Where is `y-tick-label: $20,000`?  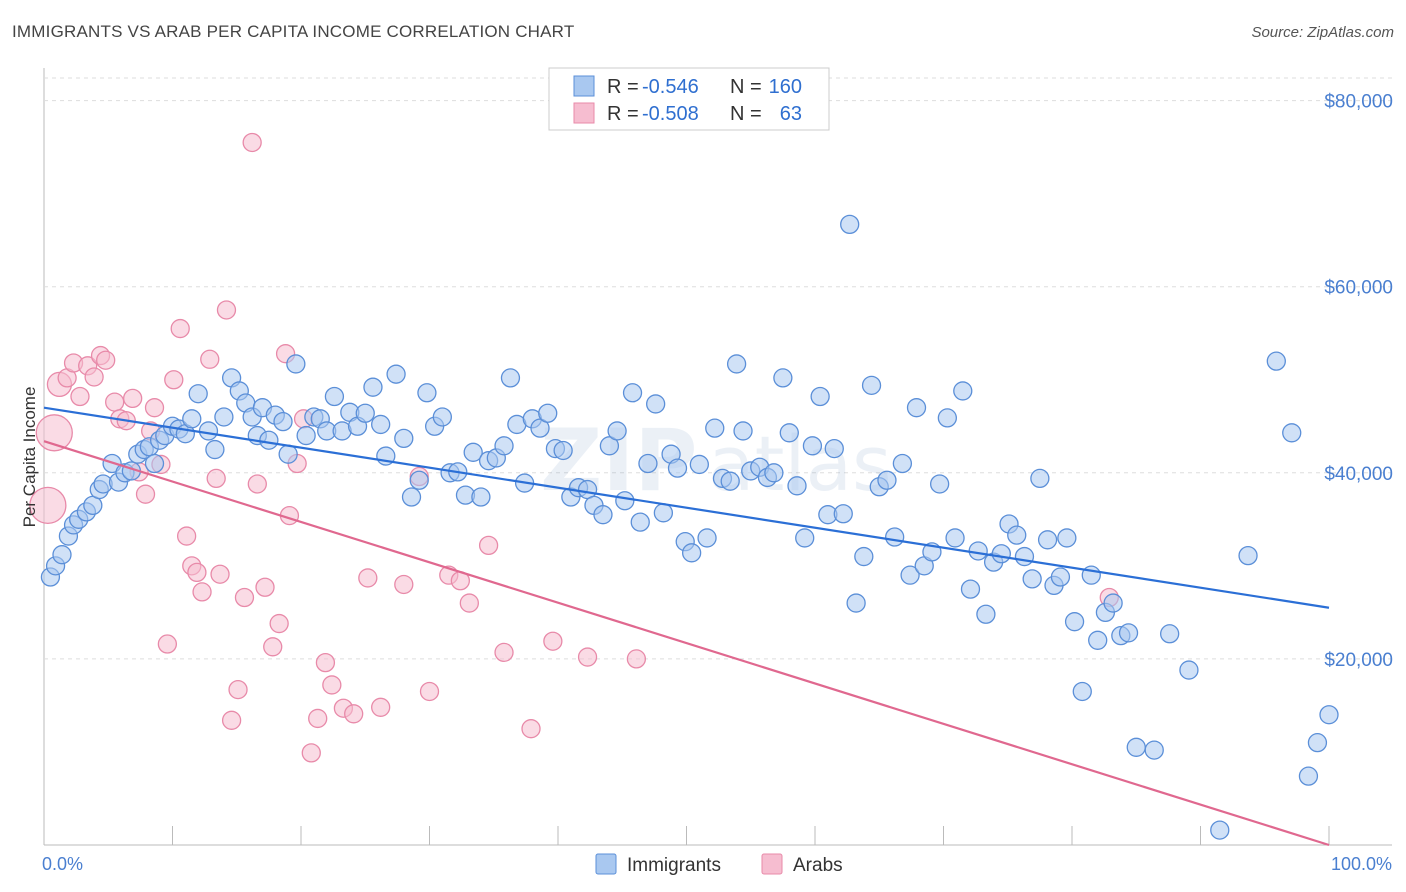 y-tick-label: $20,000 is located at coordinates (1358, 660).